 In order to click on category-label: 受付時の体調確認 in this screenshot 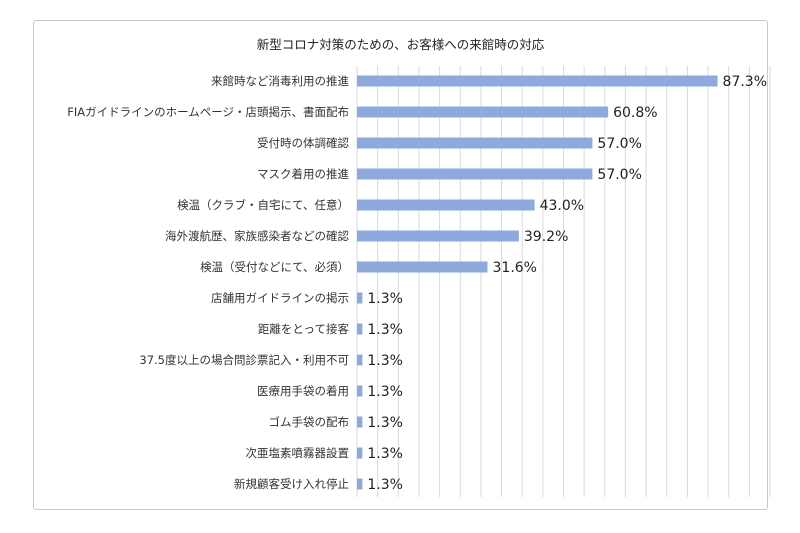, I will do `click(303, 143)`.